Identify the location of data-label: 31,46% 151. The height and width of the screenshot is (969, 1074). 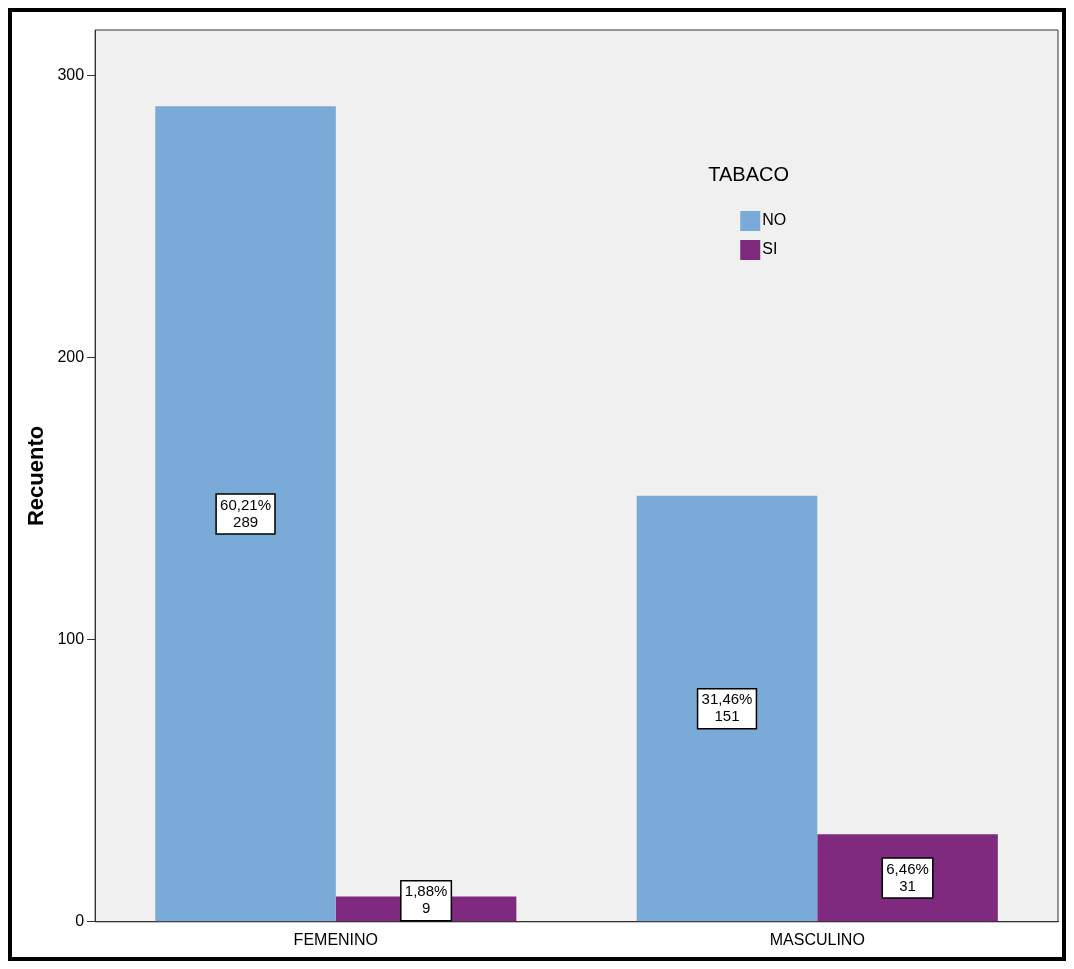
(727, 707).